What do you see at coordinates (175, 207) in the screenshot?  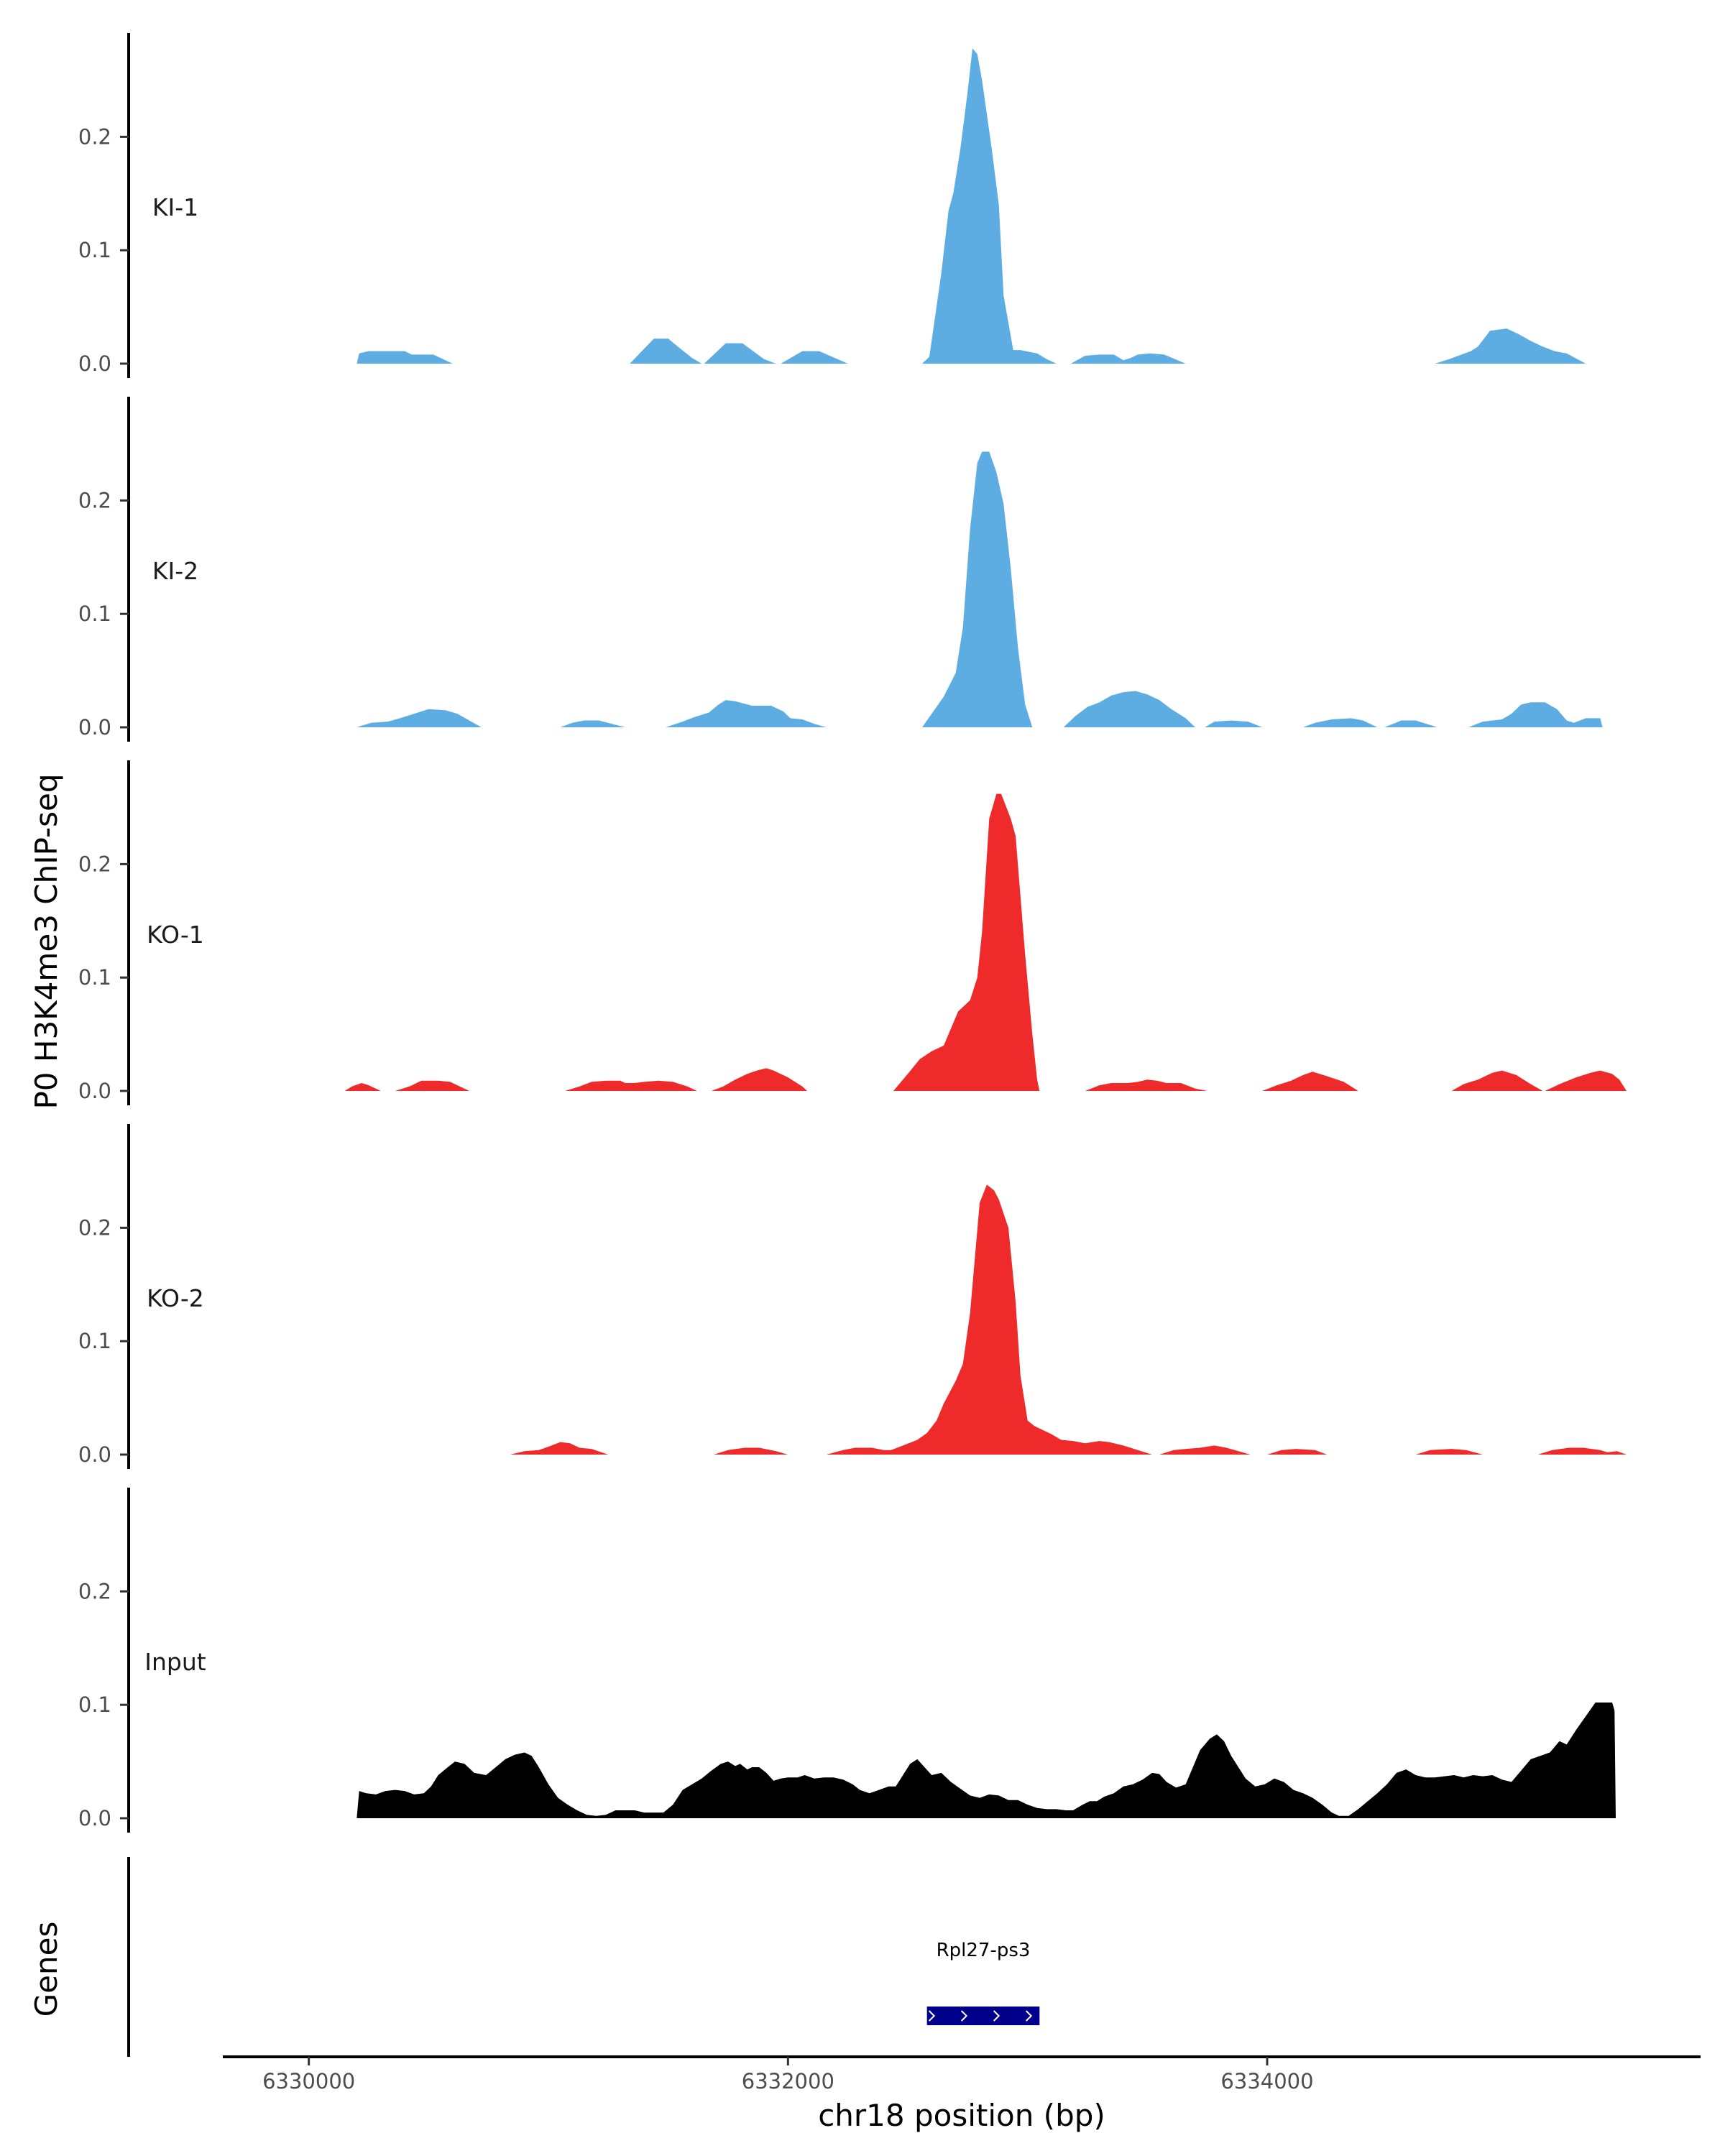 I see `track-label: KI-1` at bounding box center [175, 207].